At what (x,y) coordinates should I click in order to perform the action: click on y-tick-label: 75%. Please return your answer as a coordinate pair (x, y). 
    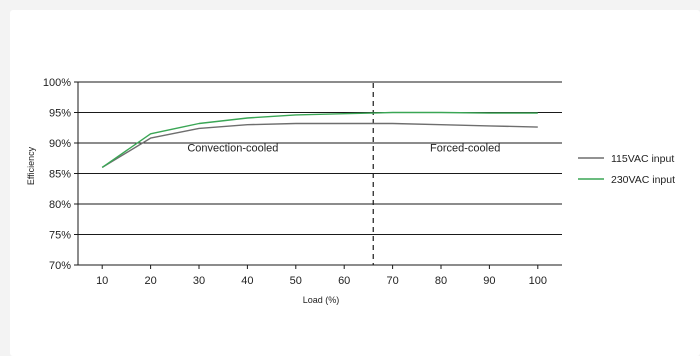
    Looking at the image, I should click on (60, 236).